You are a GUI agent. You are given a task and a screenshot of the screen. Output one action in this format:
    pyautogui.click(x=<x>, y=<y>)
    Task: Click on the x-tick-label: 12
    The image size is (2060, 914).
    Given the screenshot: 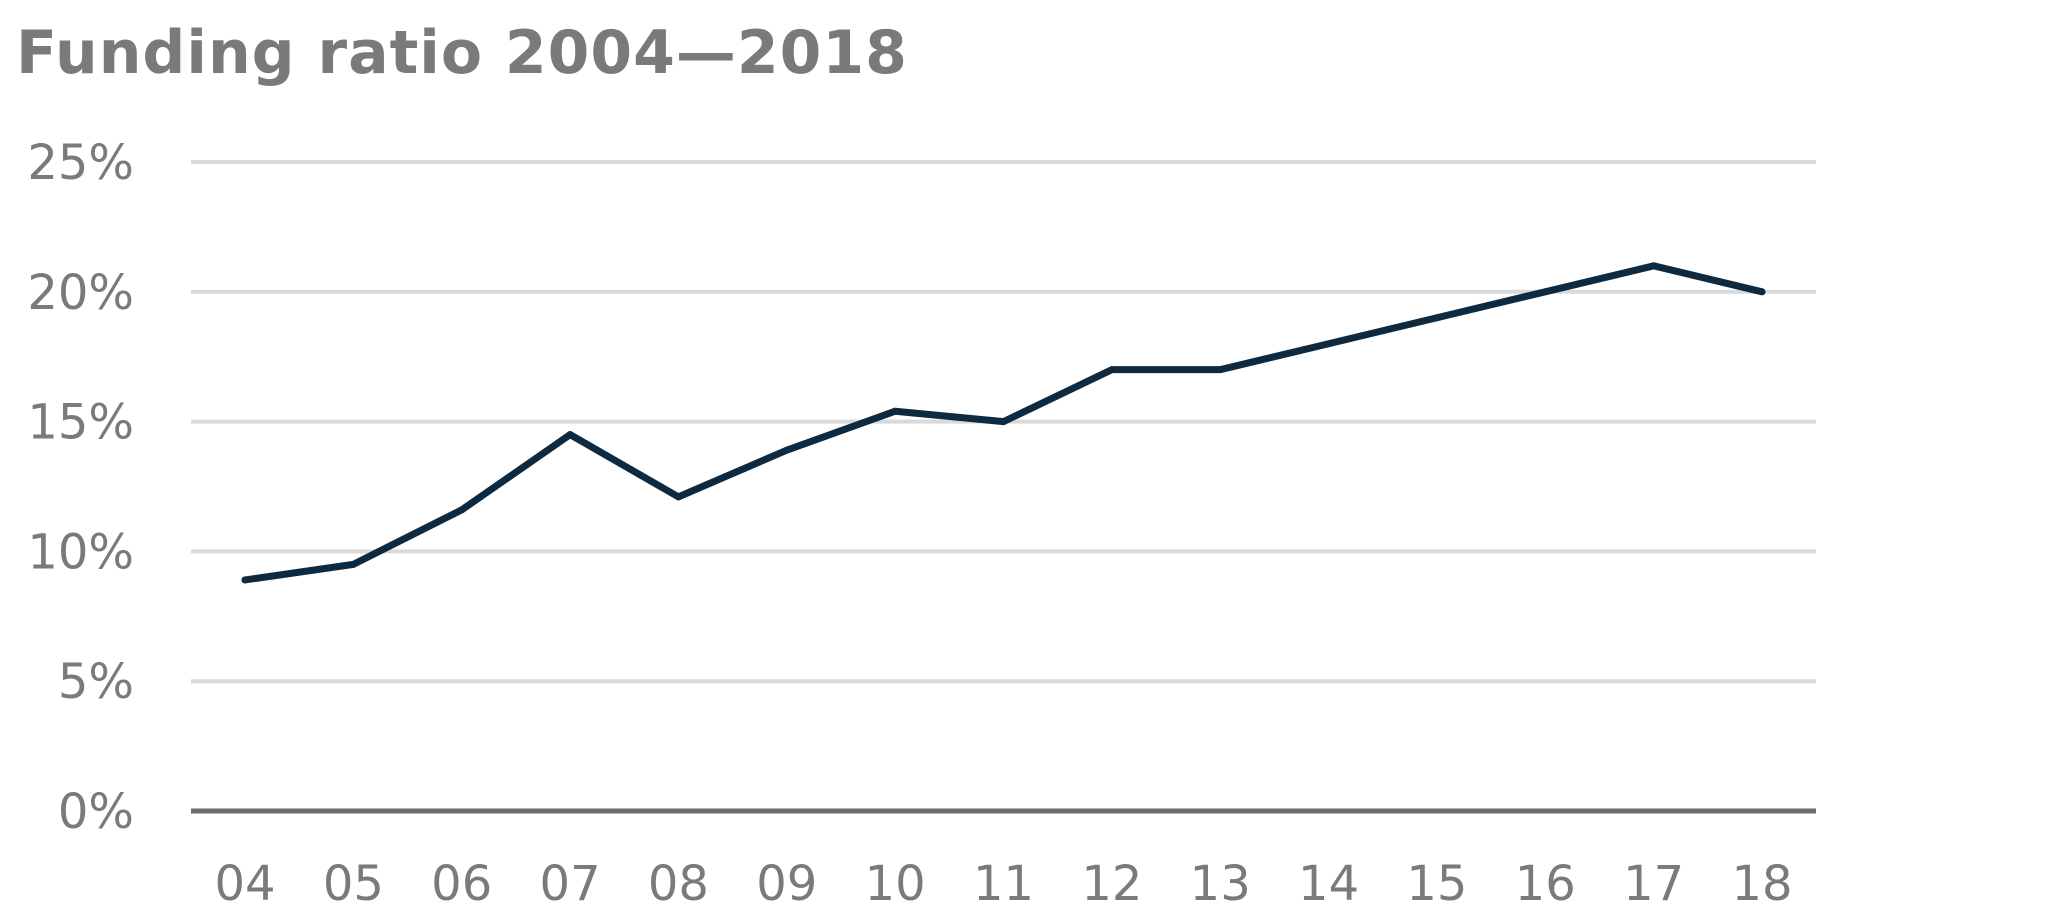 What is the action you would take?
    pyautogui.click(x=1111, y=884)
    